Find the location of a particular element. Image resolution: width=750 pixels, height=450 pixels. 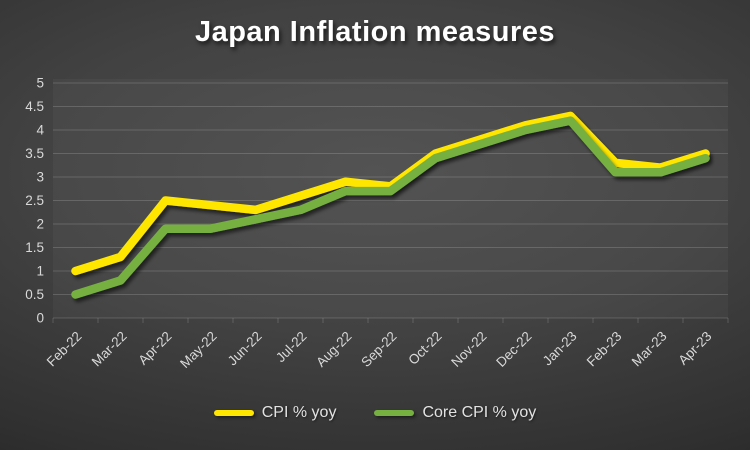

x-tick-label: Sep-22 is located at coordinates (378, 349).